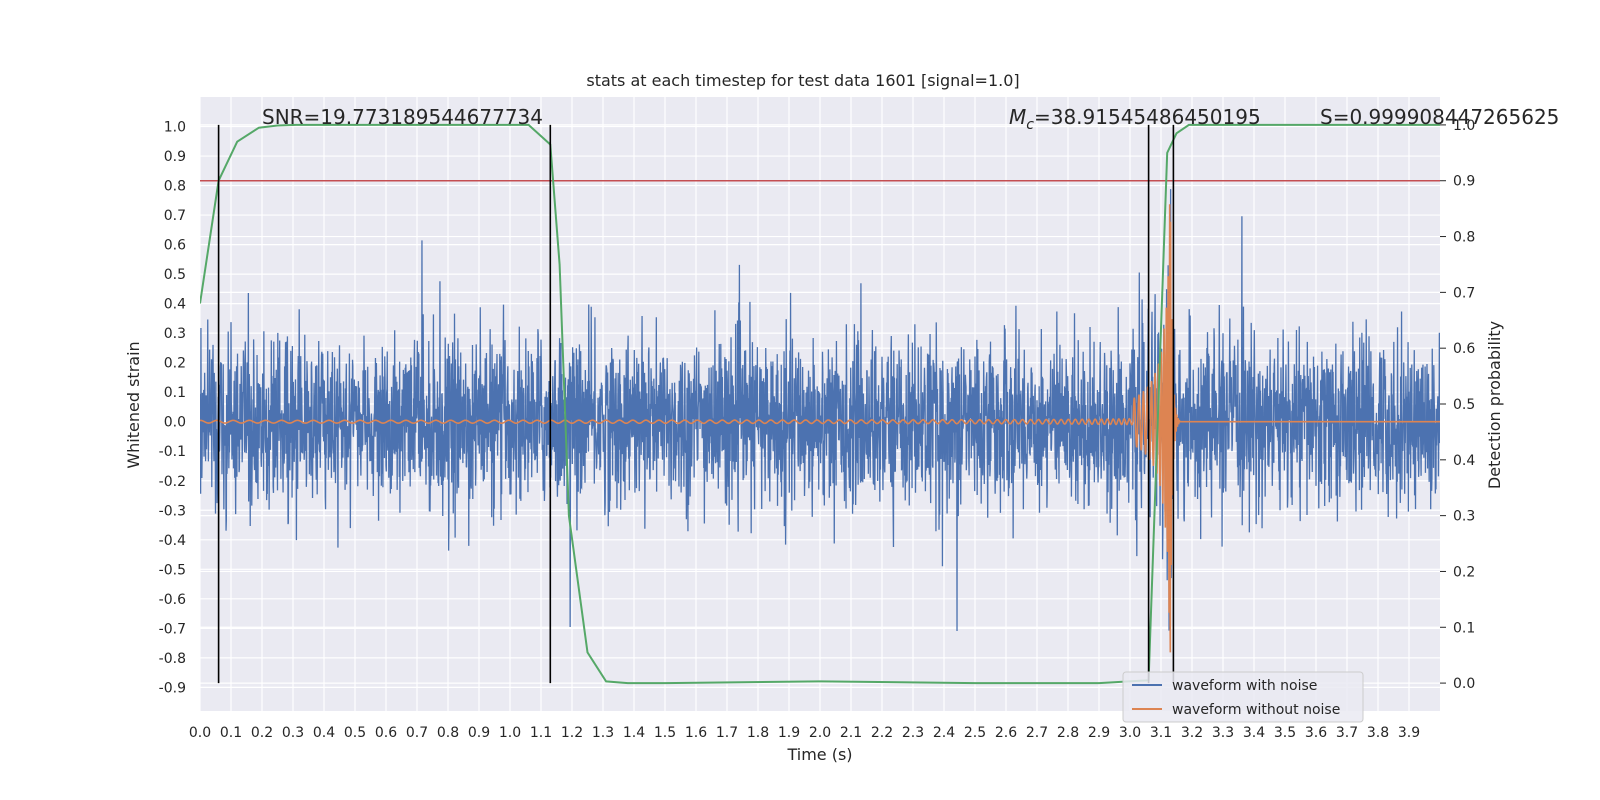 The width and height of the screenshot is (1600, 800). What do you see at coordinates (1378, 733) in the screenshot?
I see `x-tick-label: 3.8` at bounding box center [1378, 733].